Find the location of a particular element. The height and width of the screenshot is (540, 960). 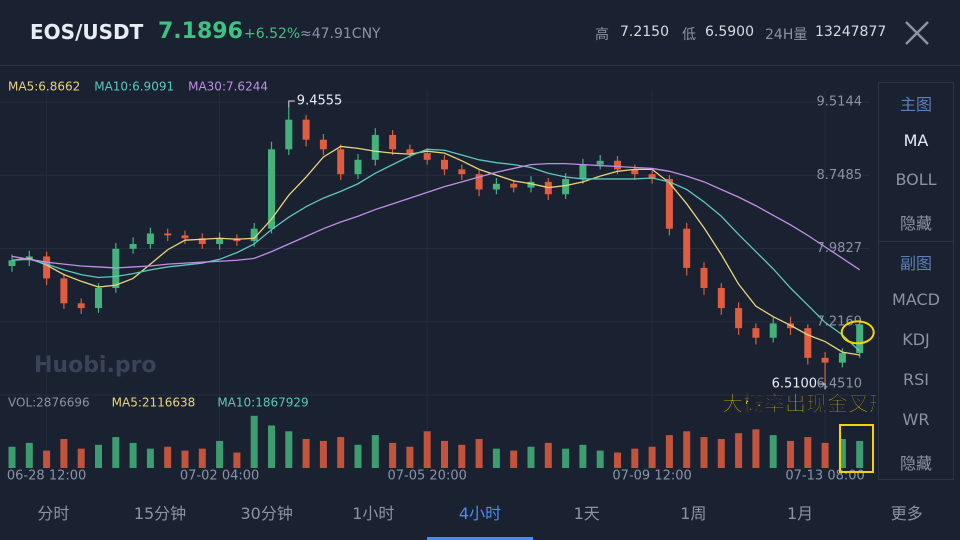

indicator-option: WR is located at coordinates (916, 419).